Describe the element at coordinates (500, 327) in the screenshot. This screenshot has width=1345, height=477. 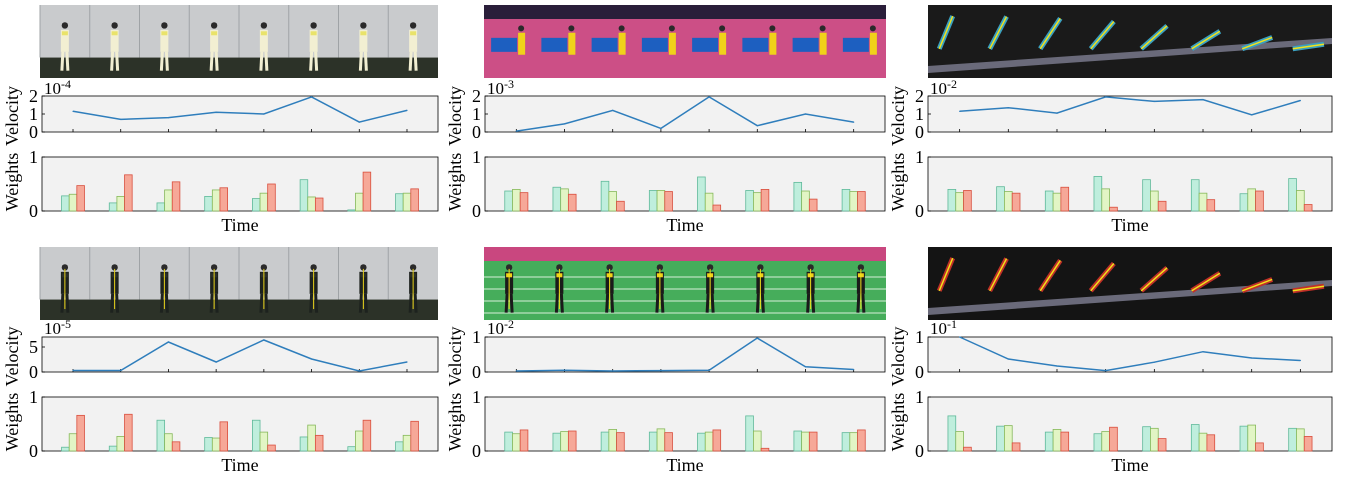
I see `scale-label: 10⁻²` at that location.